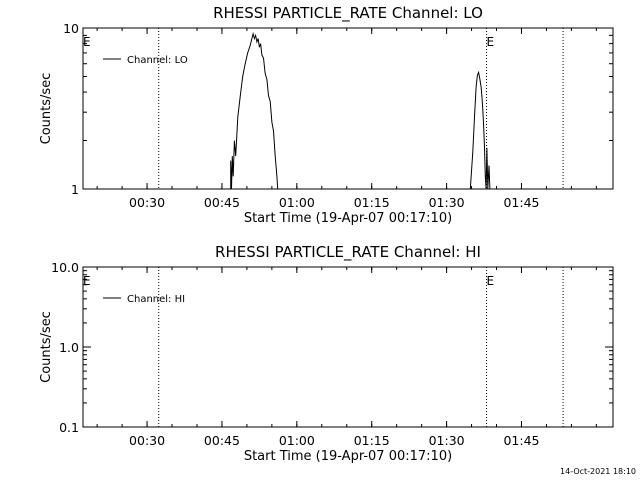 This screenshot has width=640, height=480. Describe the element at coordinates (65, 267) in the screenshot. I see `y-tick-label: 10.0` at that location.